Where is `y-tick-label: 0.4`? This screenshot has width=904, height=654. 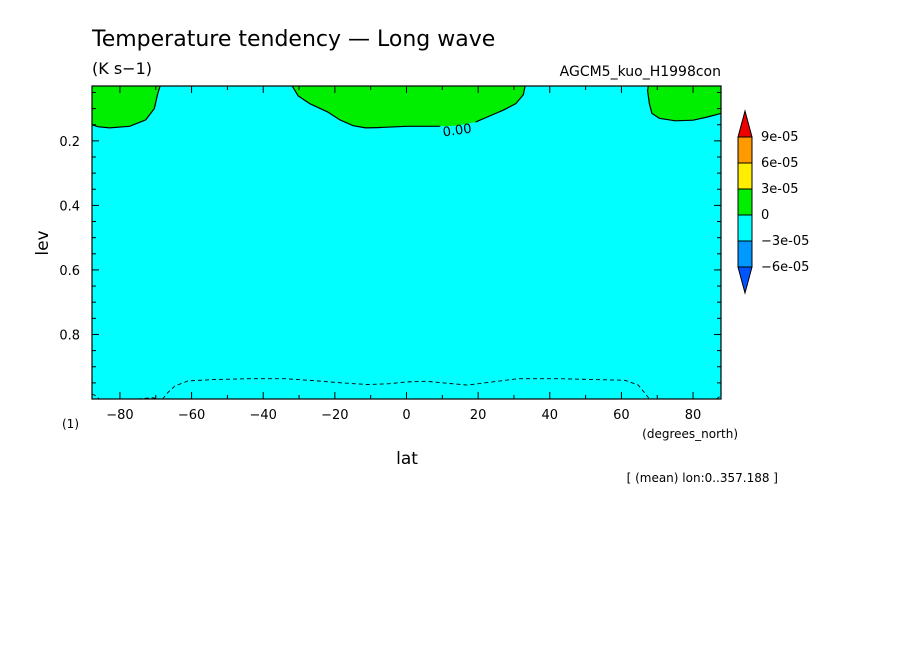 y-tick-label: 0.4 is located at coordinates (69, 206).